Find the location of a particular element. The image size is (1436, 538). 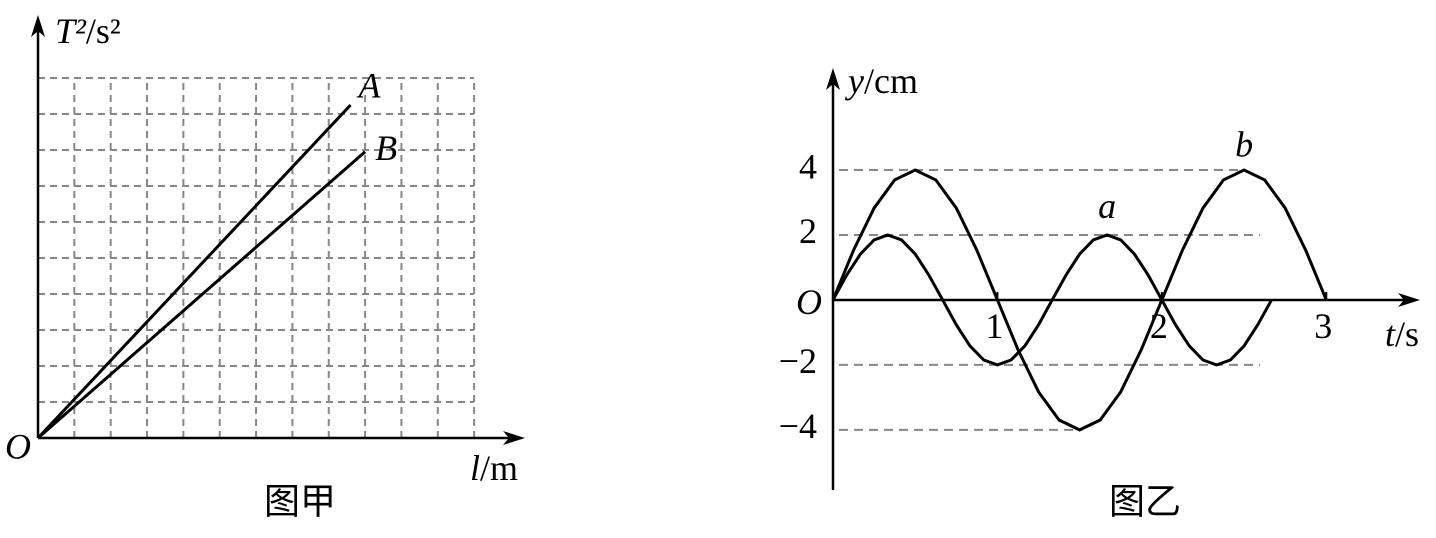

y-tick-label: 4 is located at coordinates (808, 166).